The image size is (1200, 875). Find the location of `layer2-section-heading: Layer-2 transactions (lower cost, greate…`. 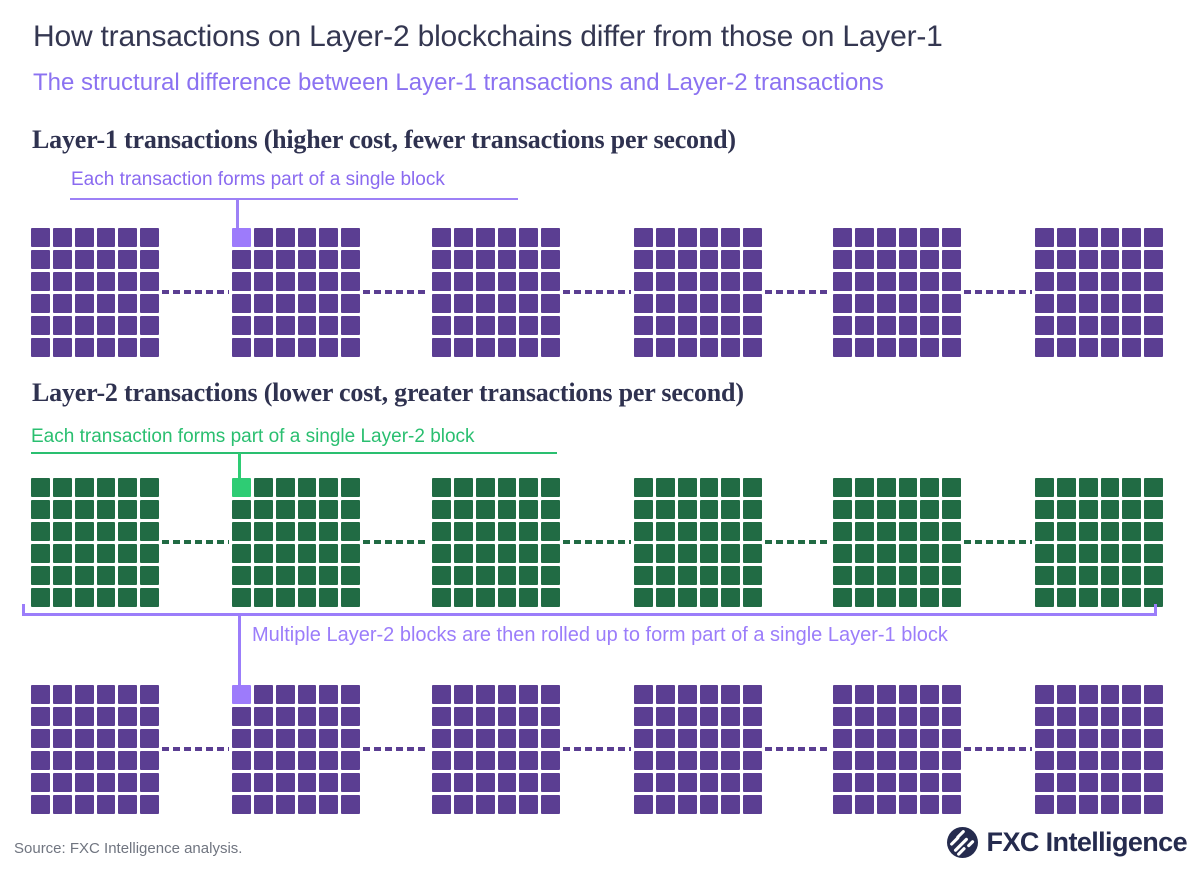

layer2-section-heading: Layer-2 transactions (lower cost, greate… is located at coordinates (388, 392).